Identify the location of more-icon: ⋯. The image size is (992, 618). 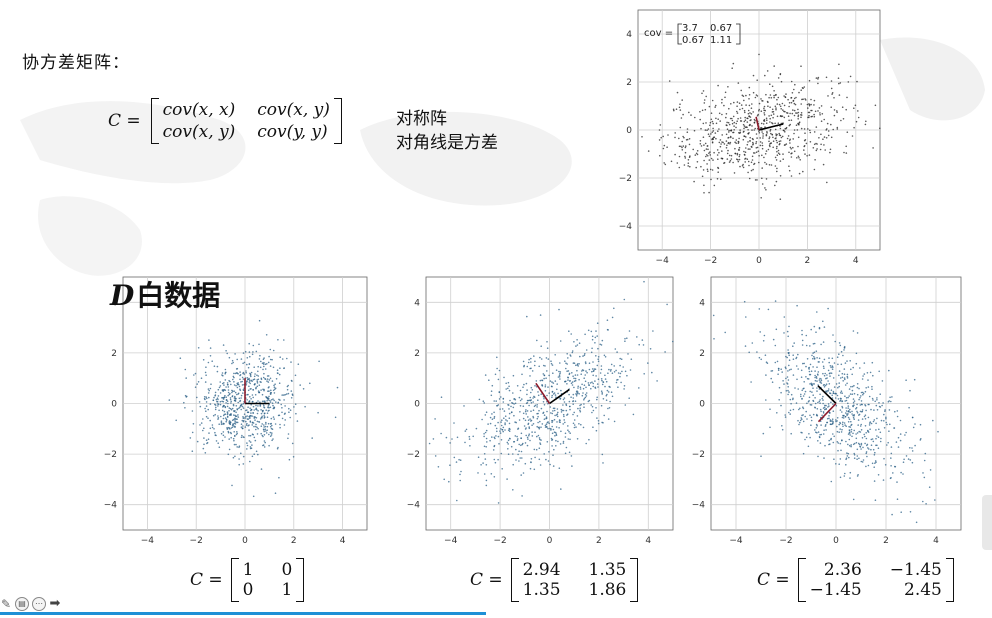
(39, 604).